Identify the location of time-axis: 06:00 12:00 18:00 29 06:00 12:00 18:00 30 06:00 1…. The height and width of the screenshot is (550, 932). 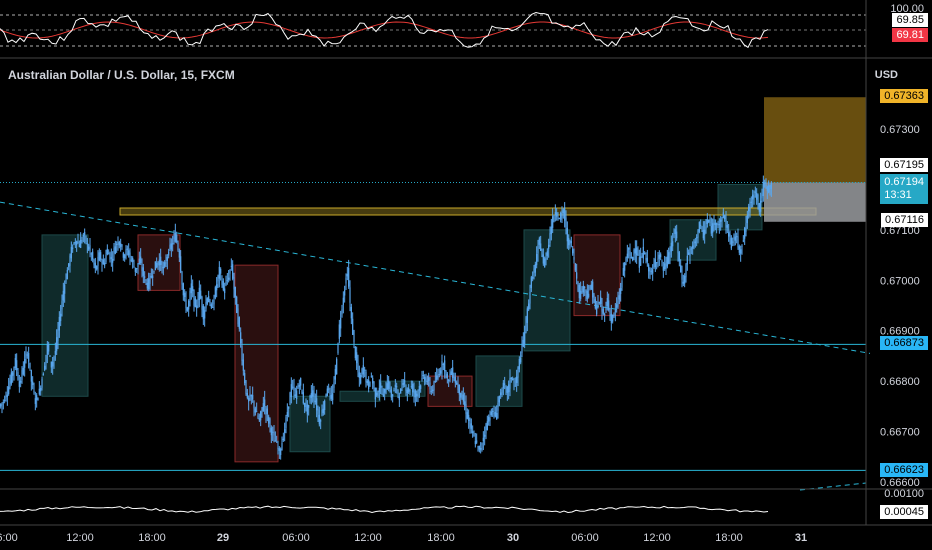
(403, 538).